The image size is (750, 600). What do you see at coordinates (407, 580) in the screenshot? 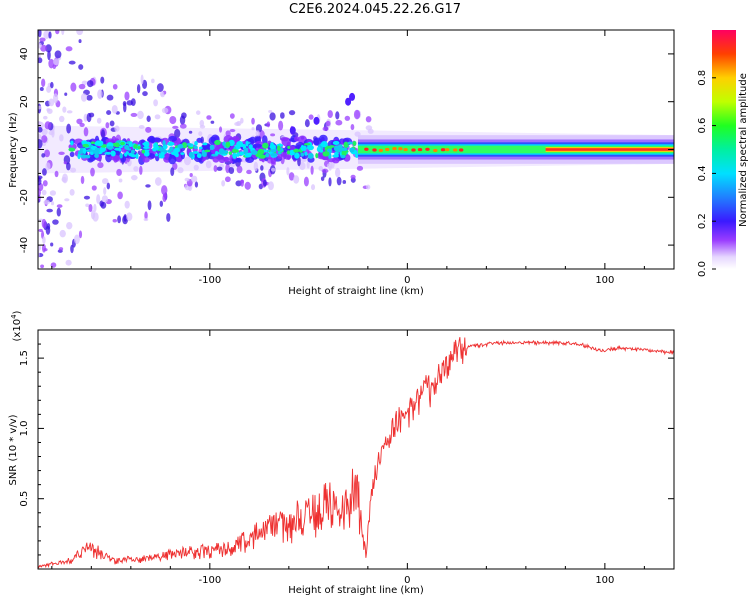
I see `snr-x-tick-label: 0` at bounding box center [407, 580].